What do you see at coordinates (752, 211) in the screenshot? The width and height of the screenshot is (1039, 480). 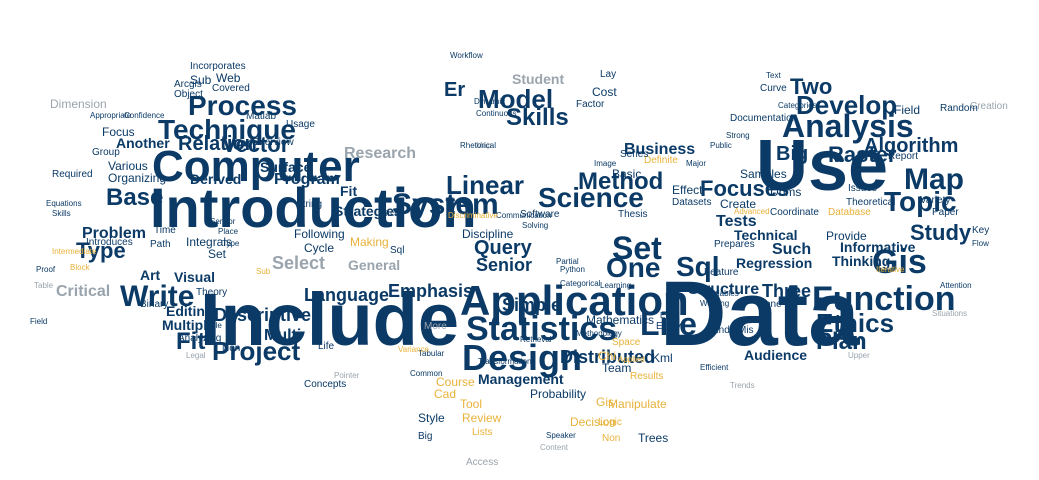 I see `cloud-word: Advanced` at bounding box center [752, 211].